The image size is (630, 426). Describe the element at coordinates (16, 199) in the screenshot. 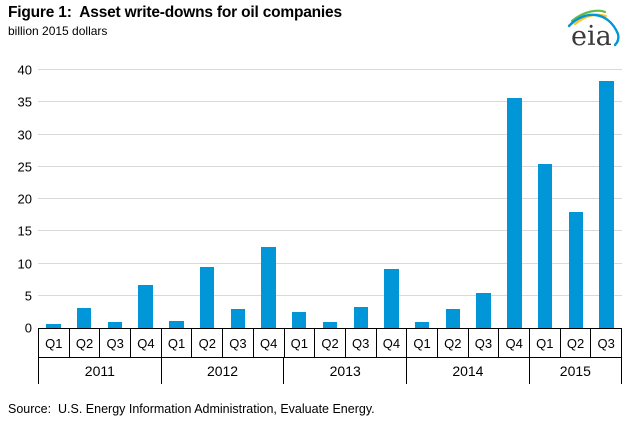

I see `y-axis-labels: 0 5 10 15 20 25 30 35 40` at that location.